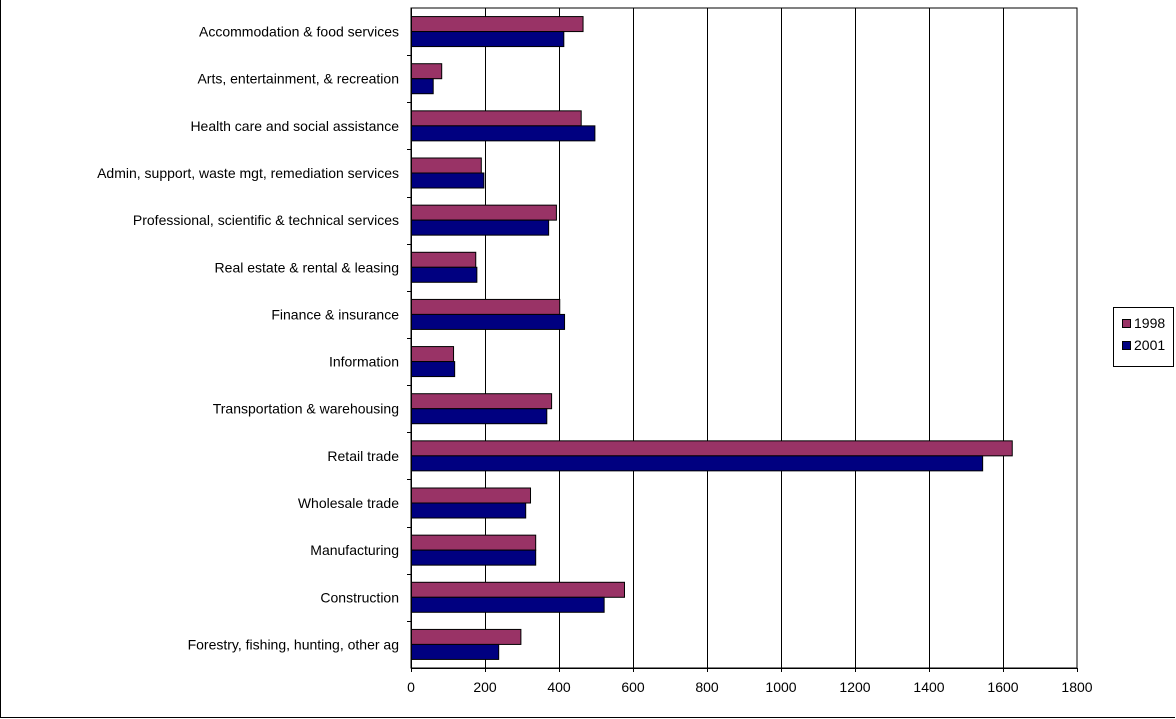 The width and height of the screenshot is (1176, 719). What do you see at coordinates (306, 409) in the screenshot?
I see `category-label: Transportation & warehousing` at bounding box center [306, 409].